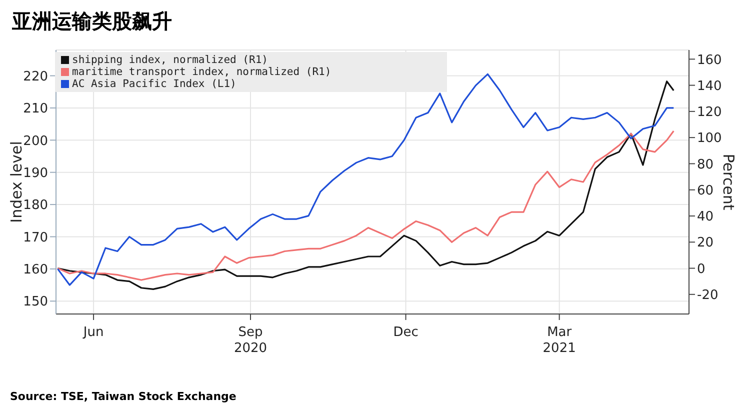 The height and width of the screenshot is (419, 745). Describe the element at coordinates (35, 270) in the screenshot. I see `y-tick-label: 160` at that location.